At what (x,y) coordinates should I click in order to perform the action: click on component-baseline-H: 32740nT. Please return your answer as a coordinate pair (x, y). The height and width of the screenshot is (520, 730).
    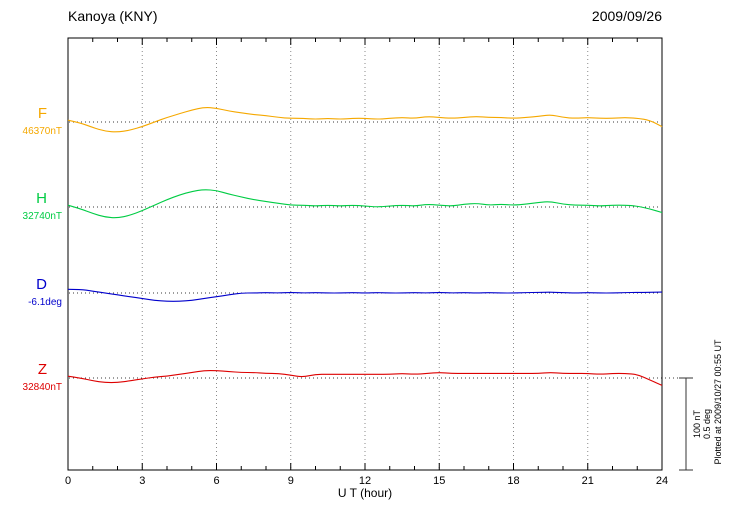
    Looking at the image, I should click on (42, 216).